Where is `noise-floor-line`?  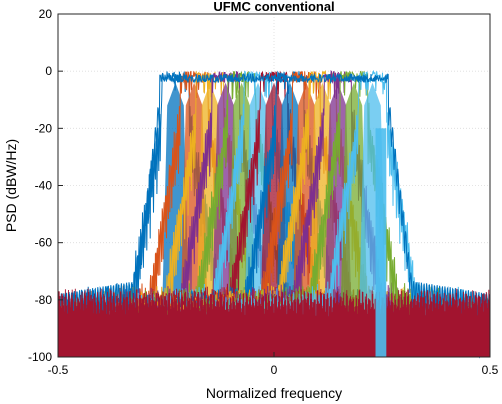 noise-floor-line is located at coordinates (274, 323).